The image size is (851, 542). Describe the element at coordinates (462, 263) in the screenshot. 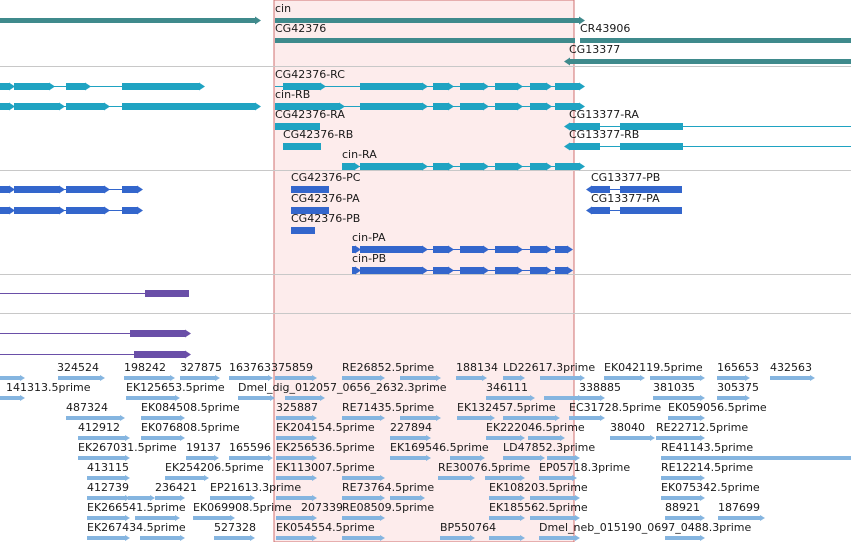

I see `cds-cin-pb: cin-PB` at that location.